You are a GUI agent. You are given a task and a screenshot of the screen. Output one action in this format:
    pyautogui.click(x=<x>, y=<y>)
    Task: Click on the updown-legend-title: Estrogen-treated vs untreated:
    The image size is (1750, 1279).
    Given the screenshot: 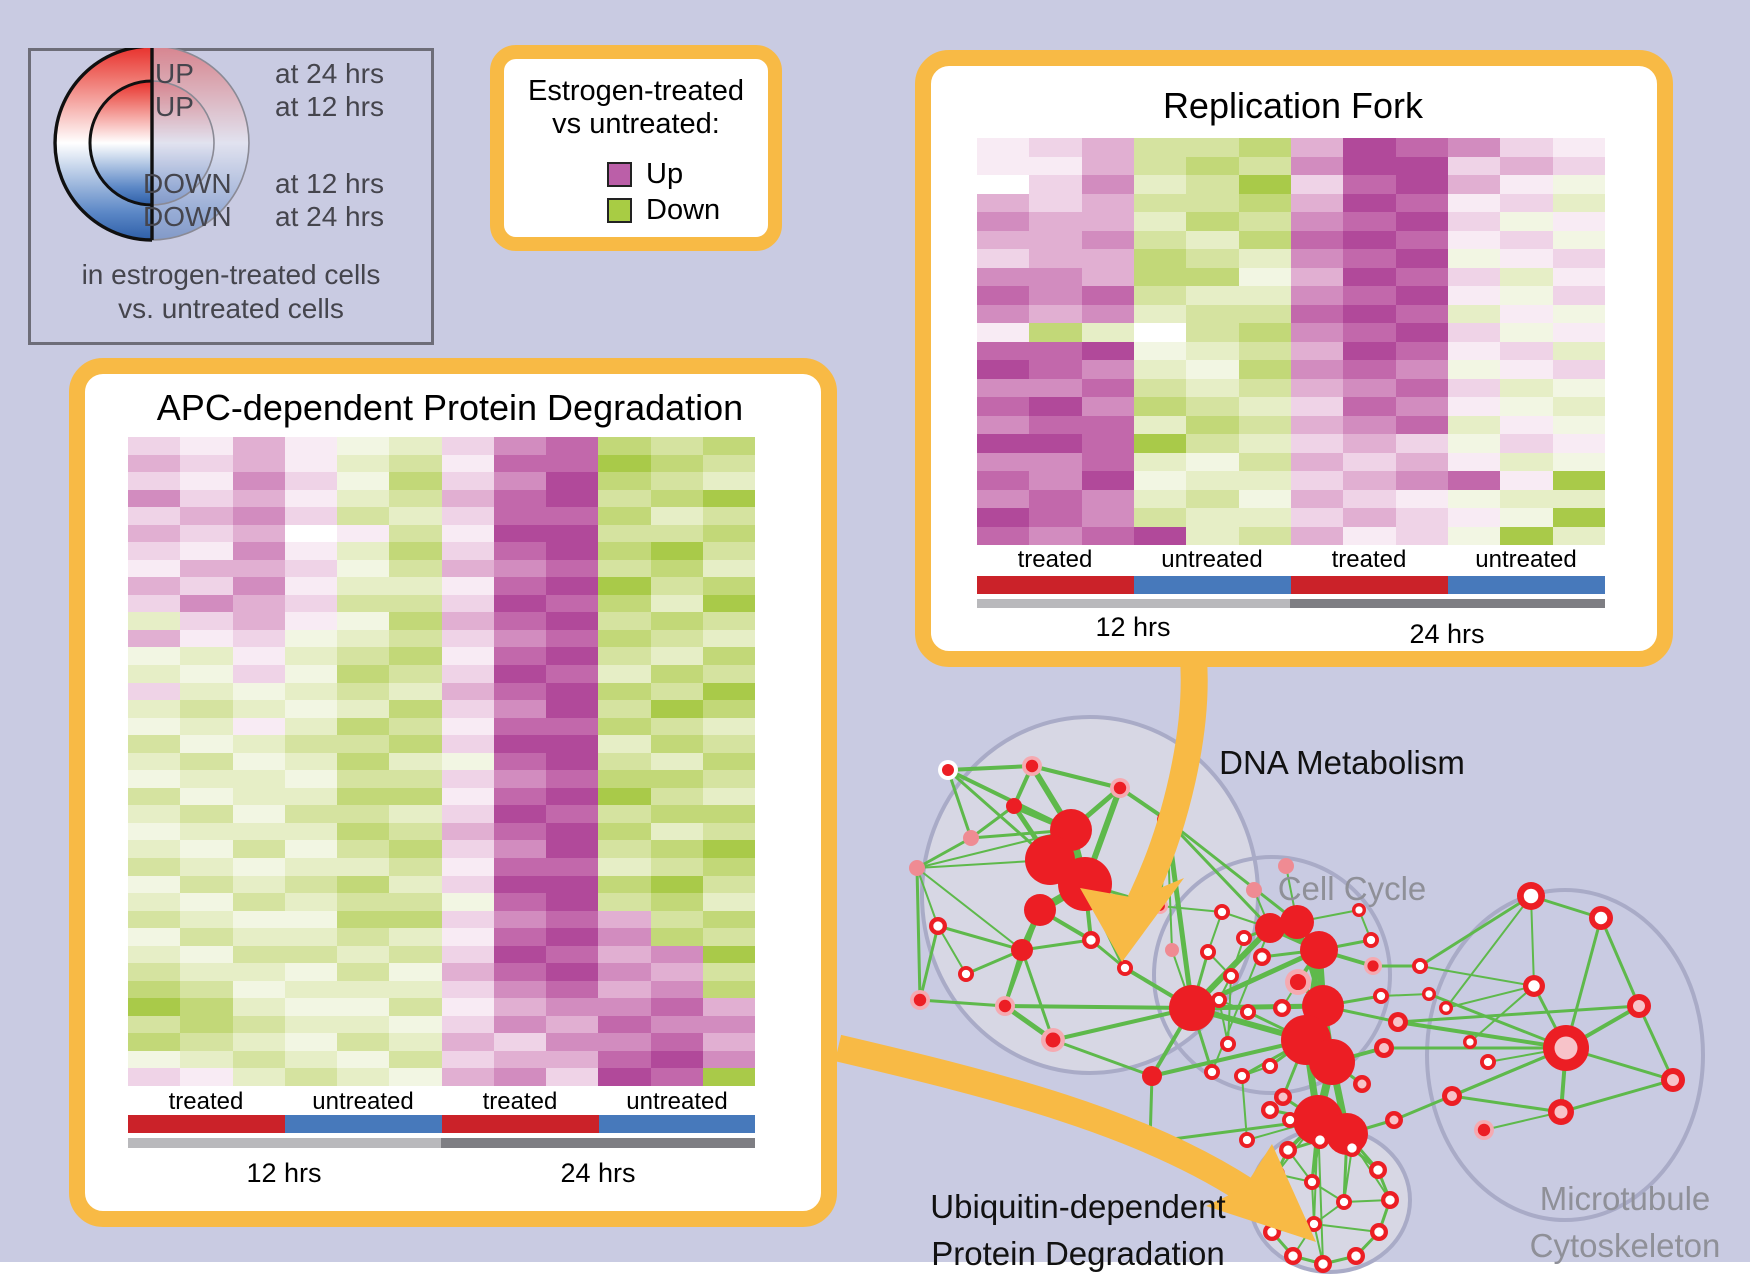 What is the action you would take?
    pyautogui.click(x=636, y=108)
    